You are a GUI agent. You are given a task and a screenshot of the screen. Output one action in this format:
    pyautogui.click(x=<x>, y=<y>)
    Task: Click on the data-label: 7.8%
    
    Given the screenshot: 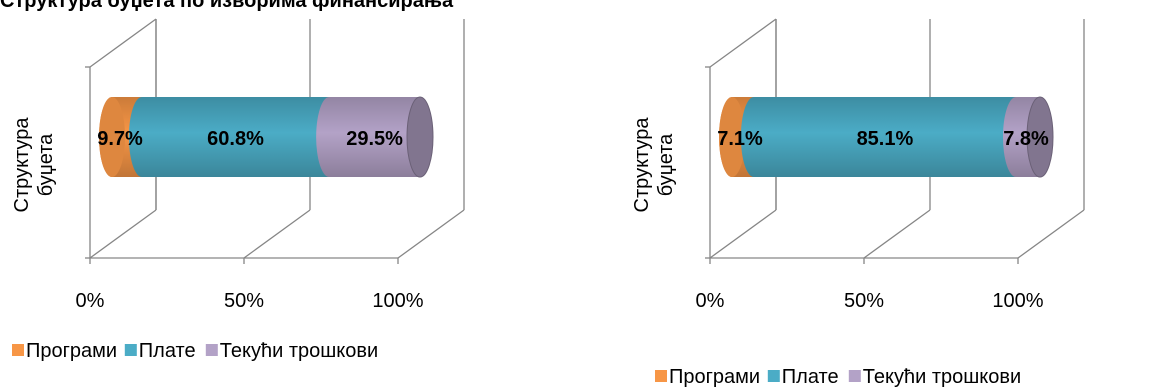 What is the action you would take?
    pyautogui.click(x=1026, y=139)
    